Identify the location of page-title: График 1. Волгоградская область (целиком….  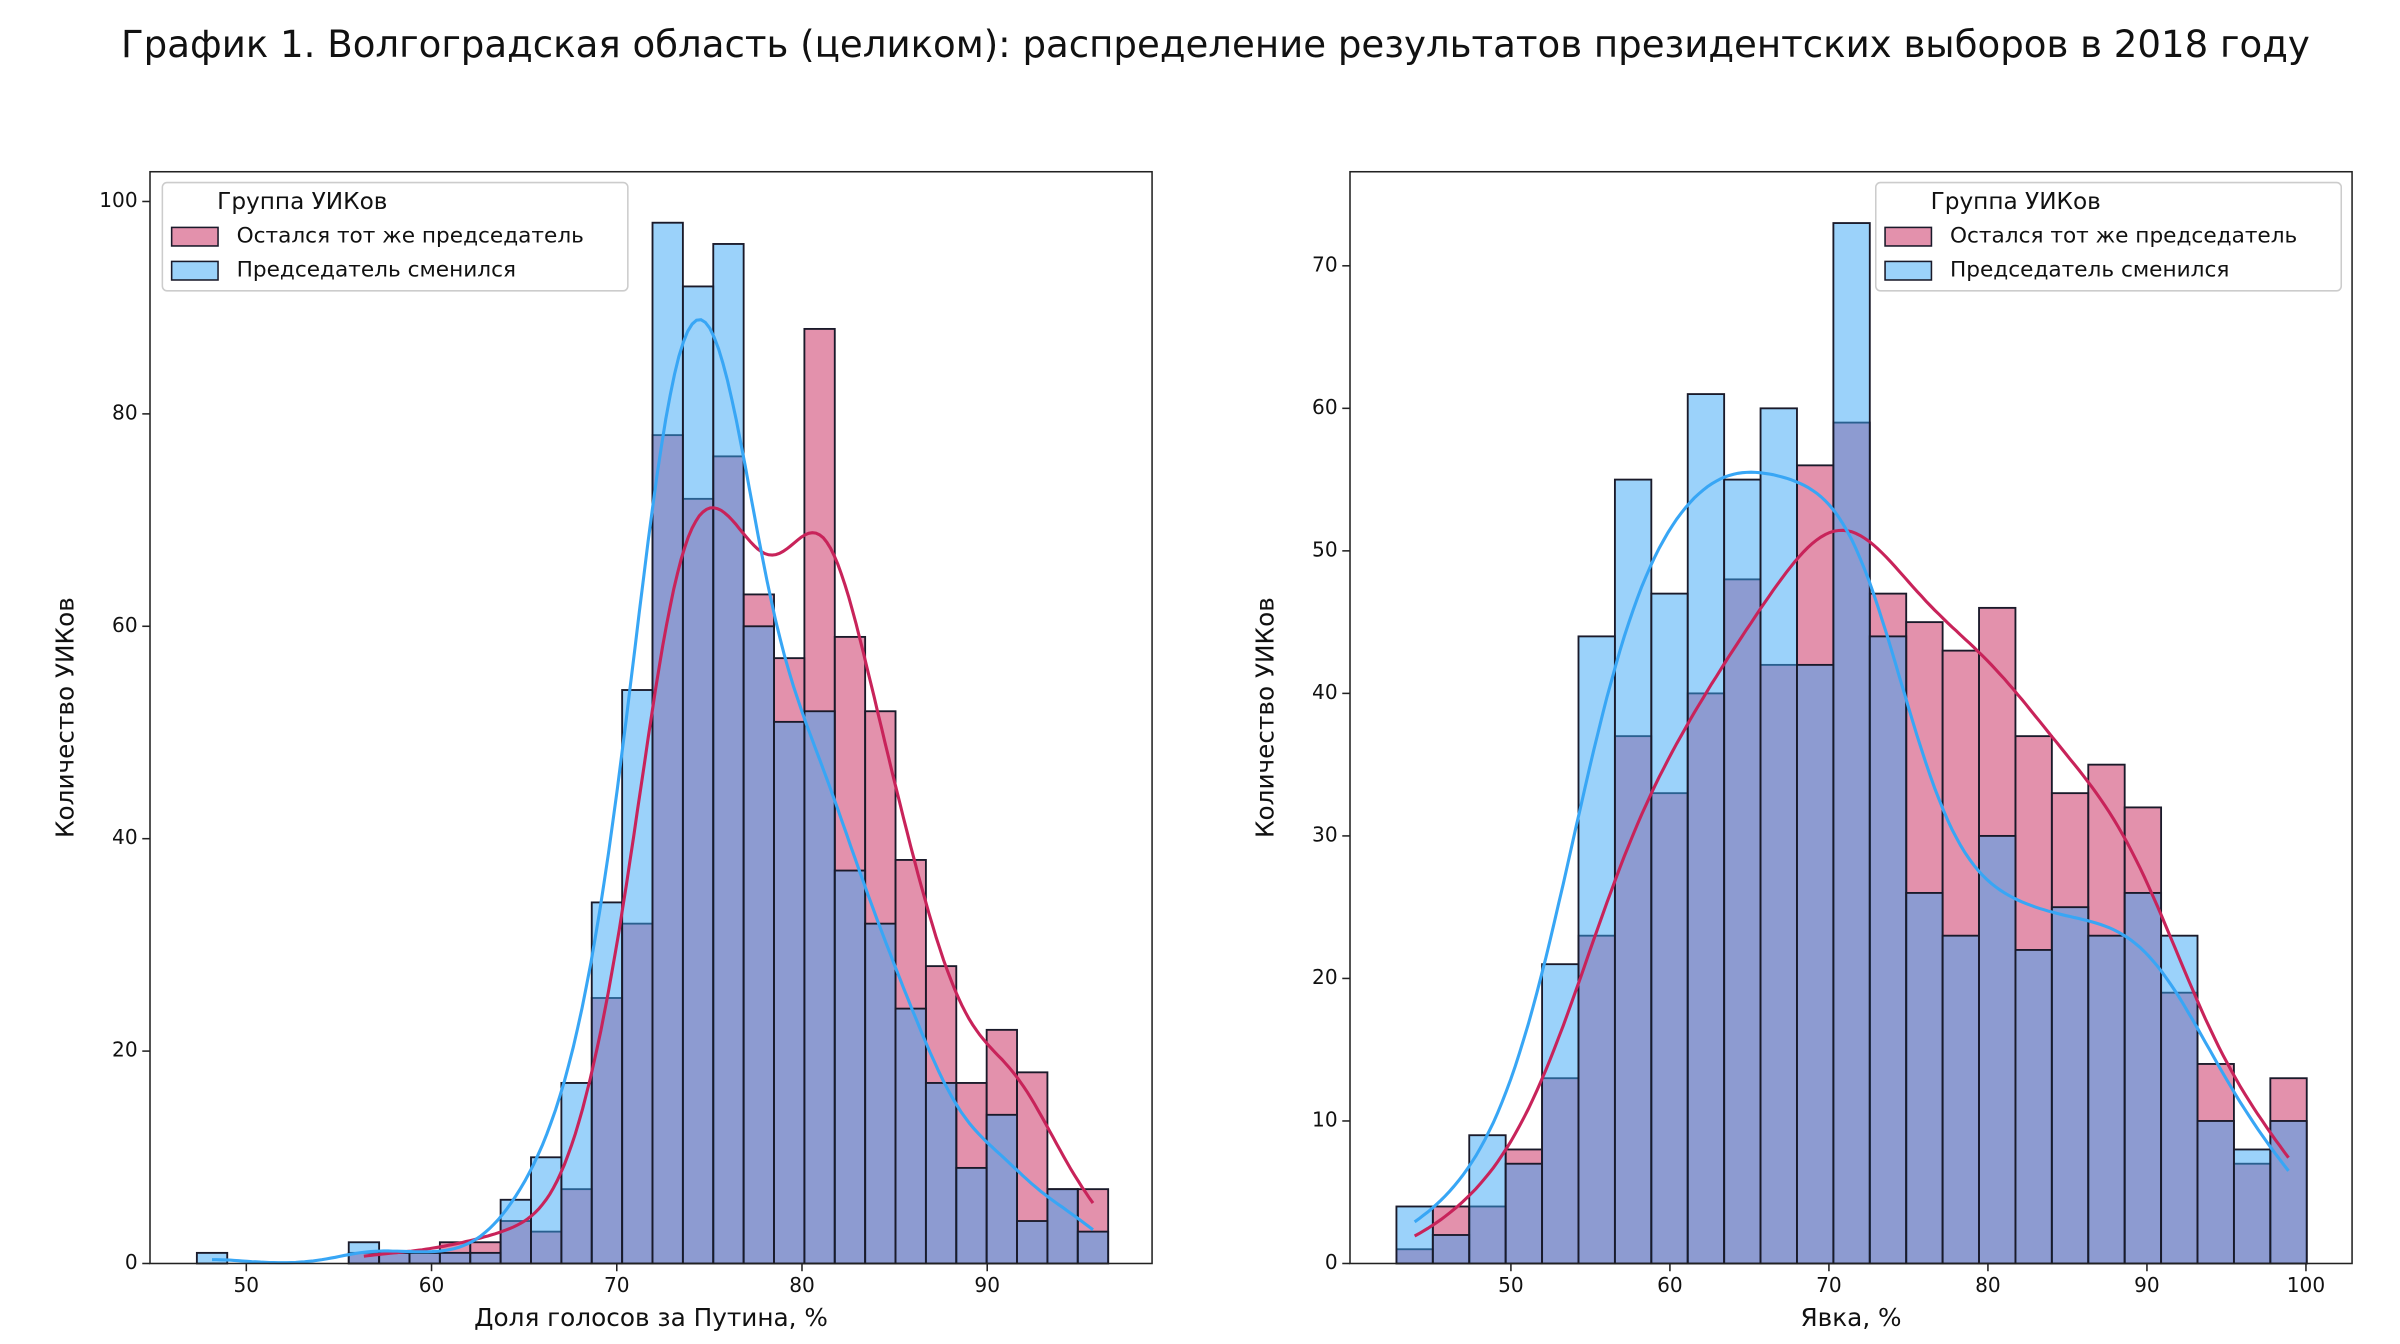
(1215, 44).